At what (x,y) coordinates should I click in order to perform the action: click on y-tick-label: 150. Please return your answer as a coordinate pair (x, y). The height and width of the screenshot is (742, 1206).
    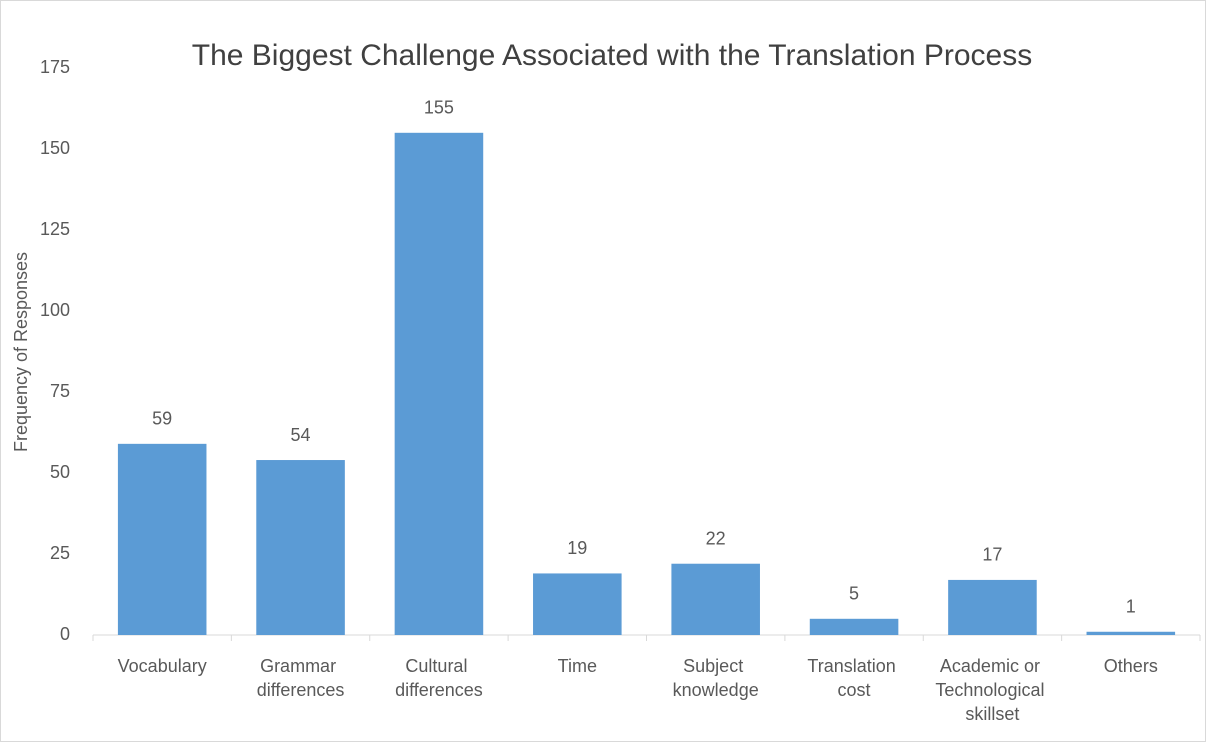
    Looking at the image, I should click on (55, 148).